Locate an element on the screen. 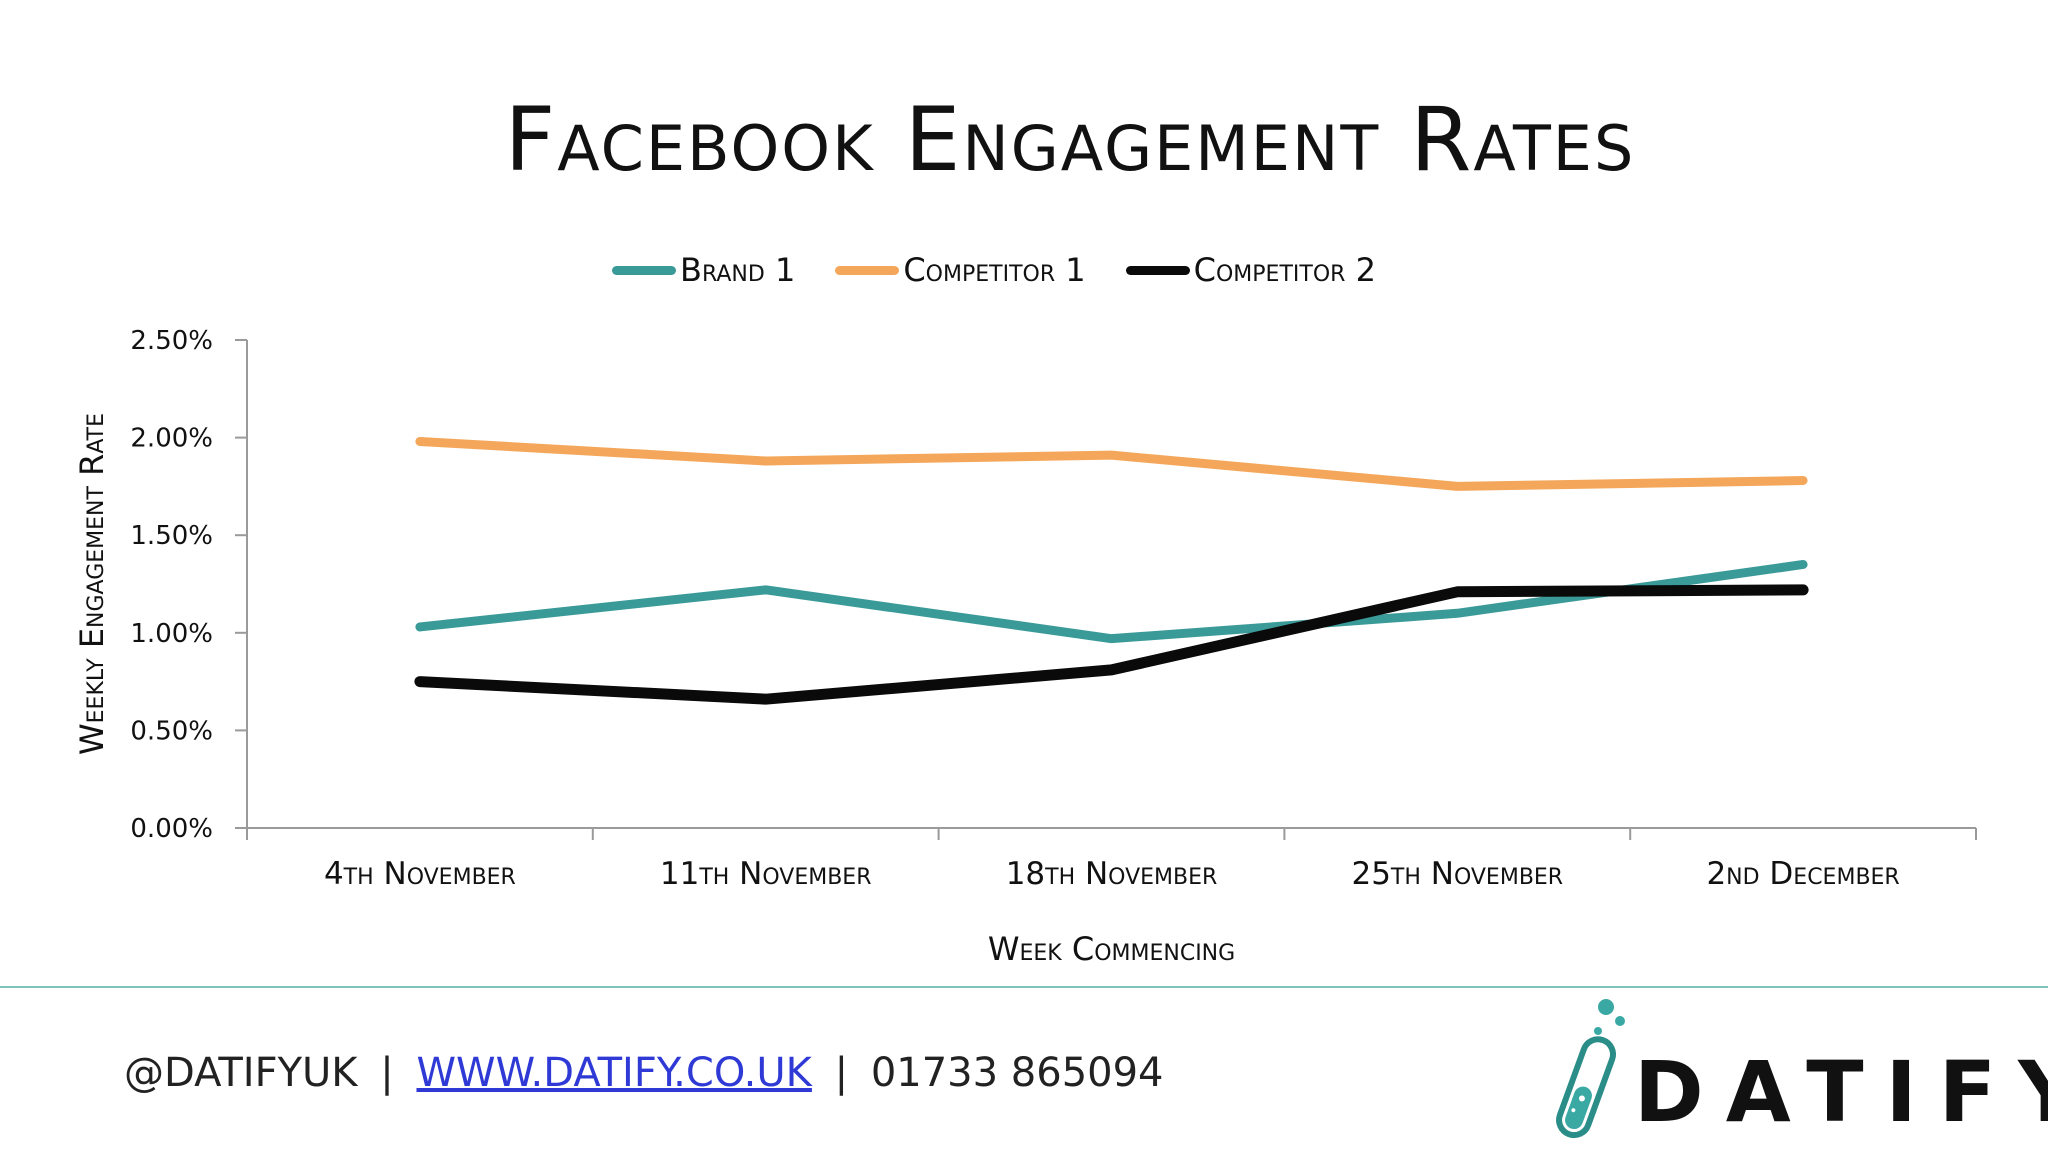  y-tick-label: 0.50% is located at coordinates (171, 731).